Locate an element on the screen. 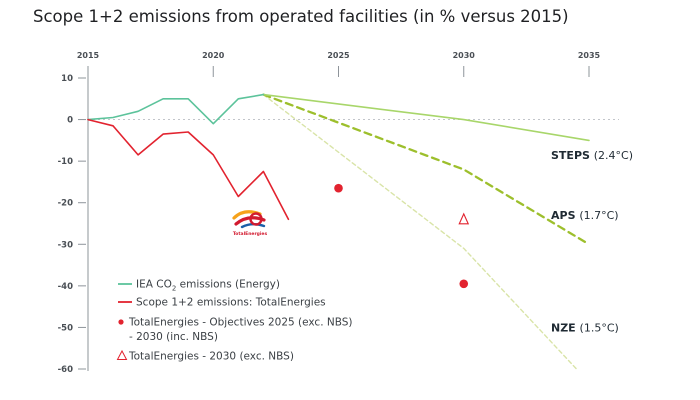  legend-label-0: IEA CO2 emissions (Energy) is located at coordinates (208, 286).